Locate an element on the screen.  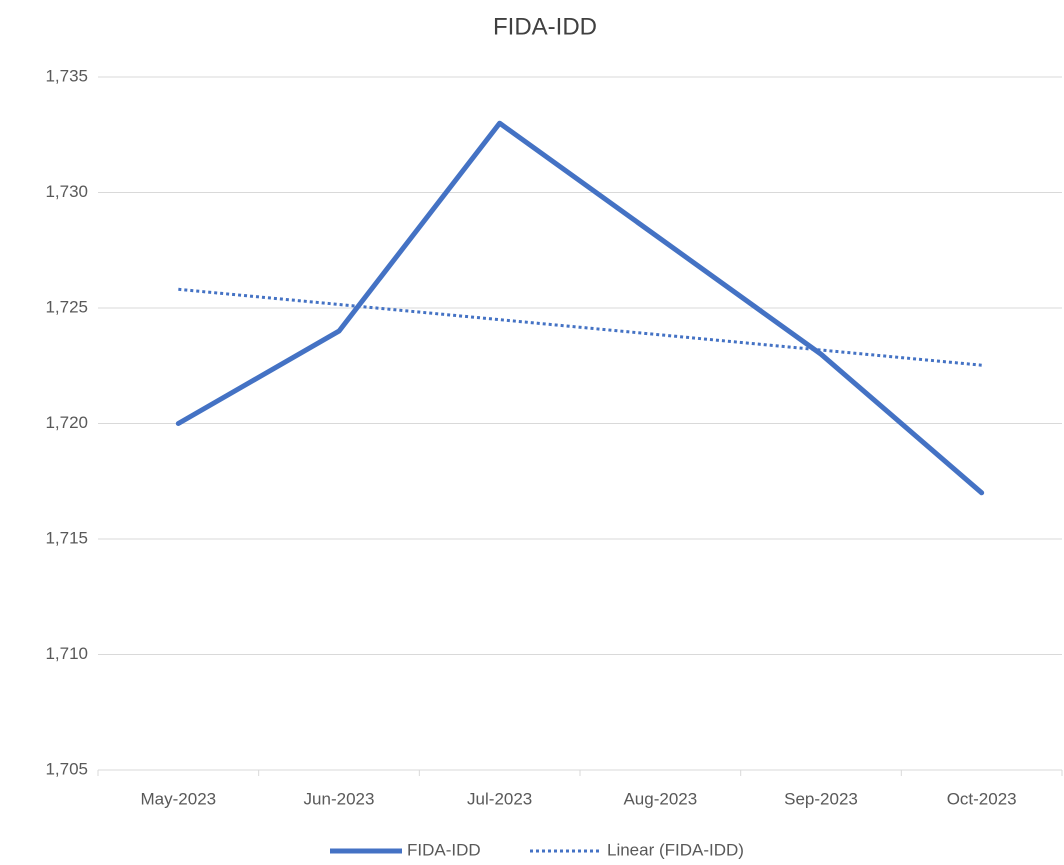
chart-title: FIDA-IDD is located at coordinates (545, 26).